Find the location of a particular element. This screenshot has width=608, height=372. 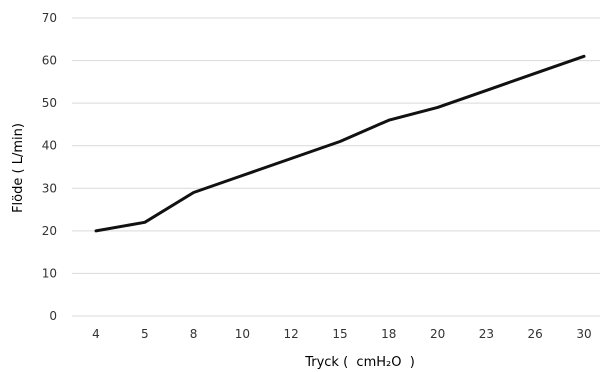

x-tick-label: 18 is located at coordinates (388, 334).